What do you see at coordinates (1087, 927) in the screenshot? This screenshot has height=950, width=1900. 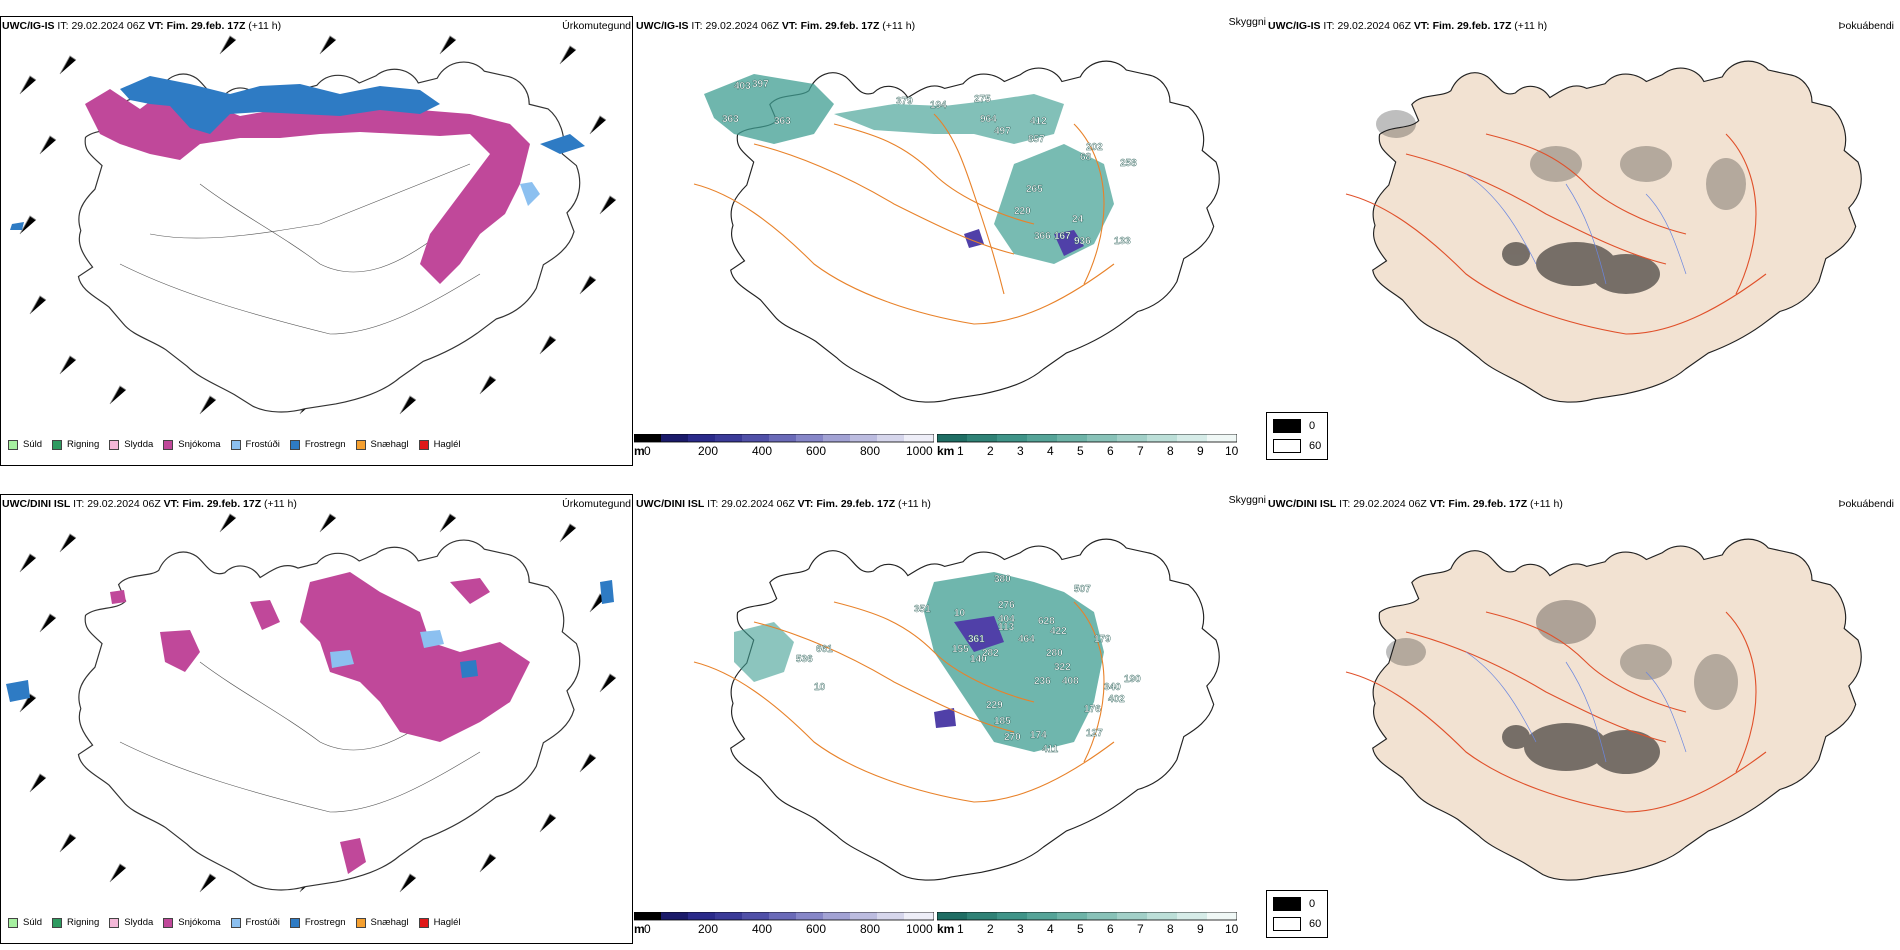 I see `visibility-colorbar: km 1 2 3 4 5 6 7 8 9 10` at bounding box center [1087, 927].